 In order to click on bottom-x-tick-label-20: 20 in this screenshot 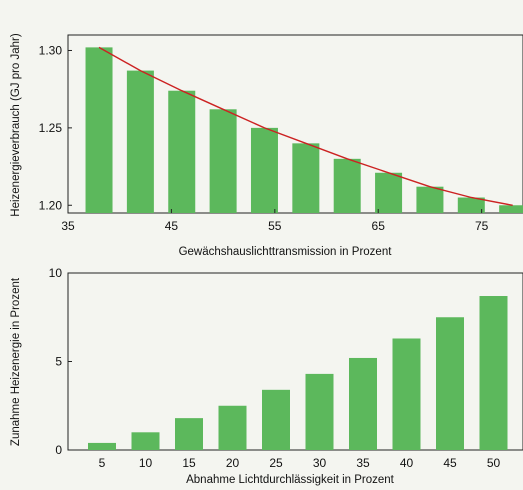, I will do `click(233, 463)`.